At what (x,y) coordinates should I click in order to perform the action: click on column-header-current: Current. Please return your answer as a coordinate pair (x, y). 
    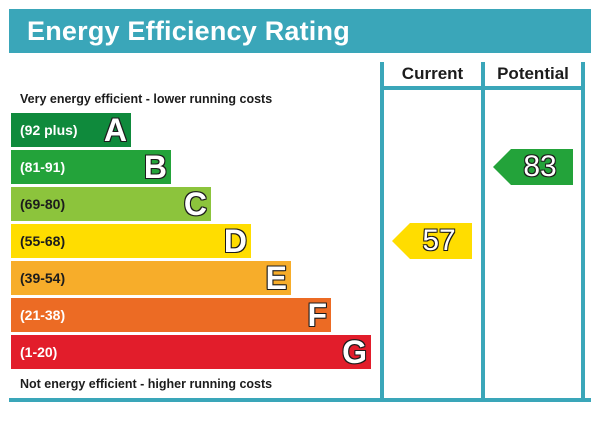
    Looking at the image, I should click on (432, 73).